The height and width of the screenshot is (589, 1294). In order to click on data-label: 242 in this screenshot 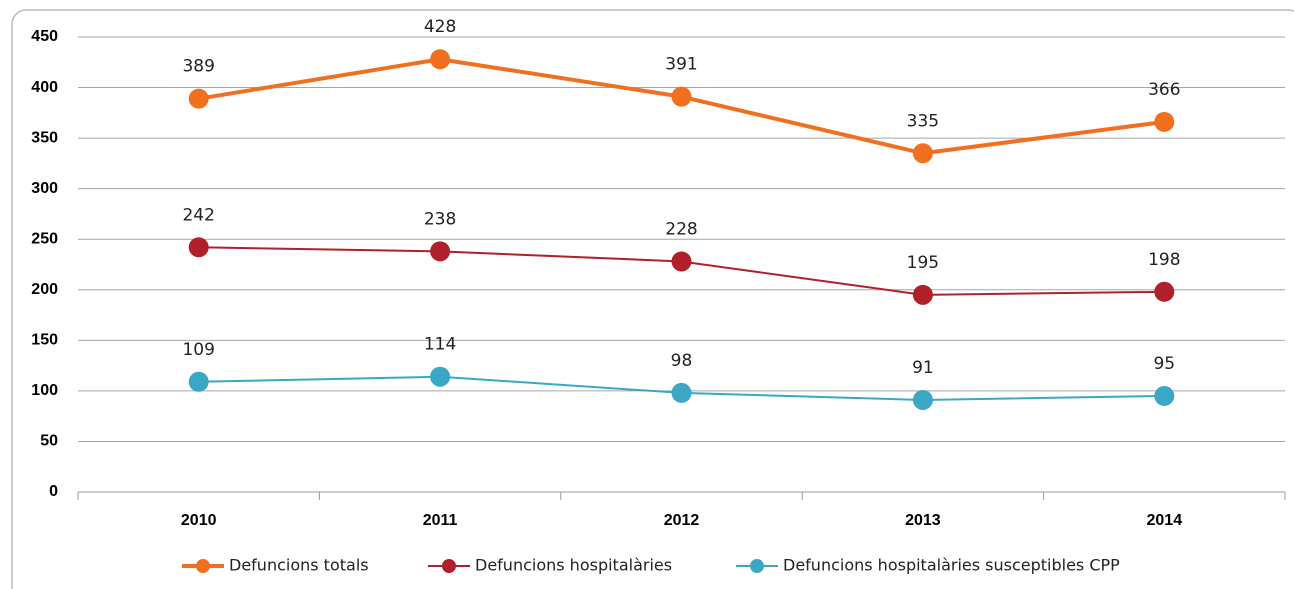, I will do `click(198, 215)`.